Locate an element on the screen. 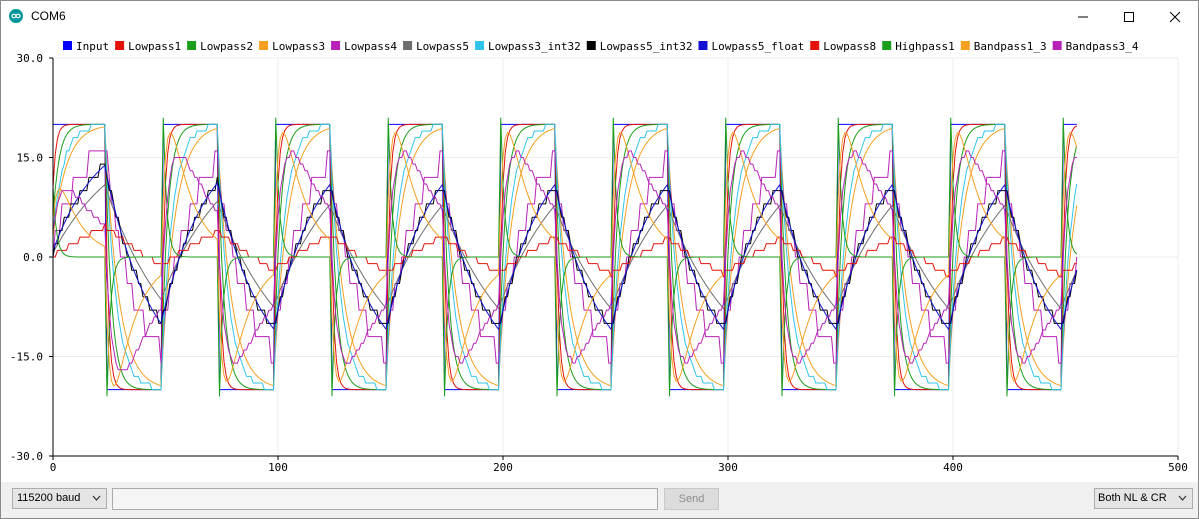 Image resolution: width=1199 pixels, height=519 pixels. y-tick-label: -30.0 is located at coordinates (26, 456).